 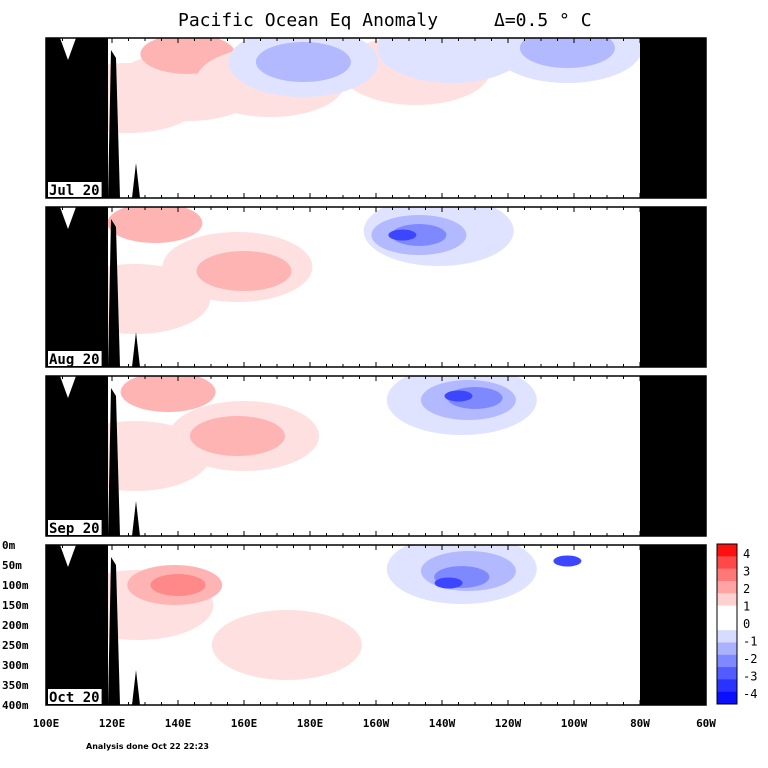 I want to click on x-tick-label: 60W, so click(x=706, y=723).